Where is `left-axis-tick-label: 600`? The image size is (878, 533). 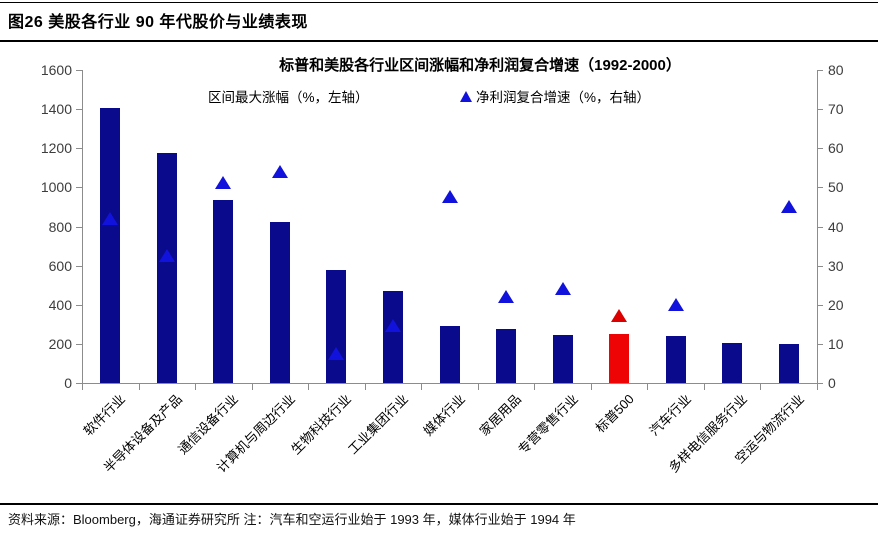
left-axis-tick-label: 600 is located at coordinates (60, 265).